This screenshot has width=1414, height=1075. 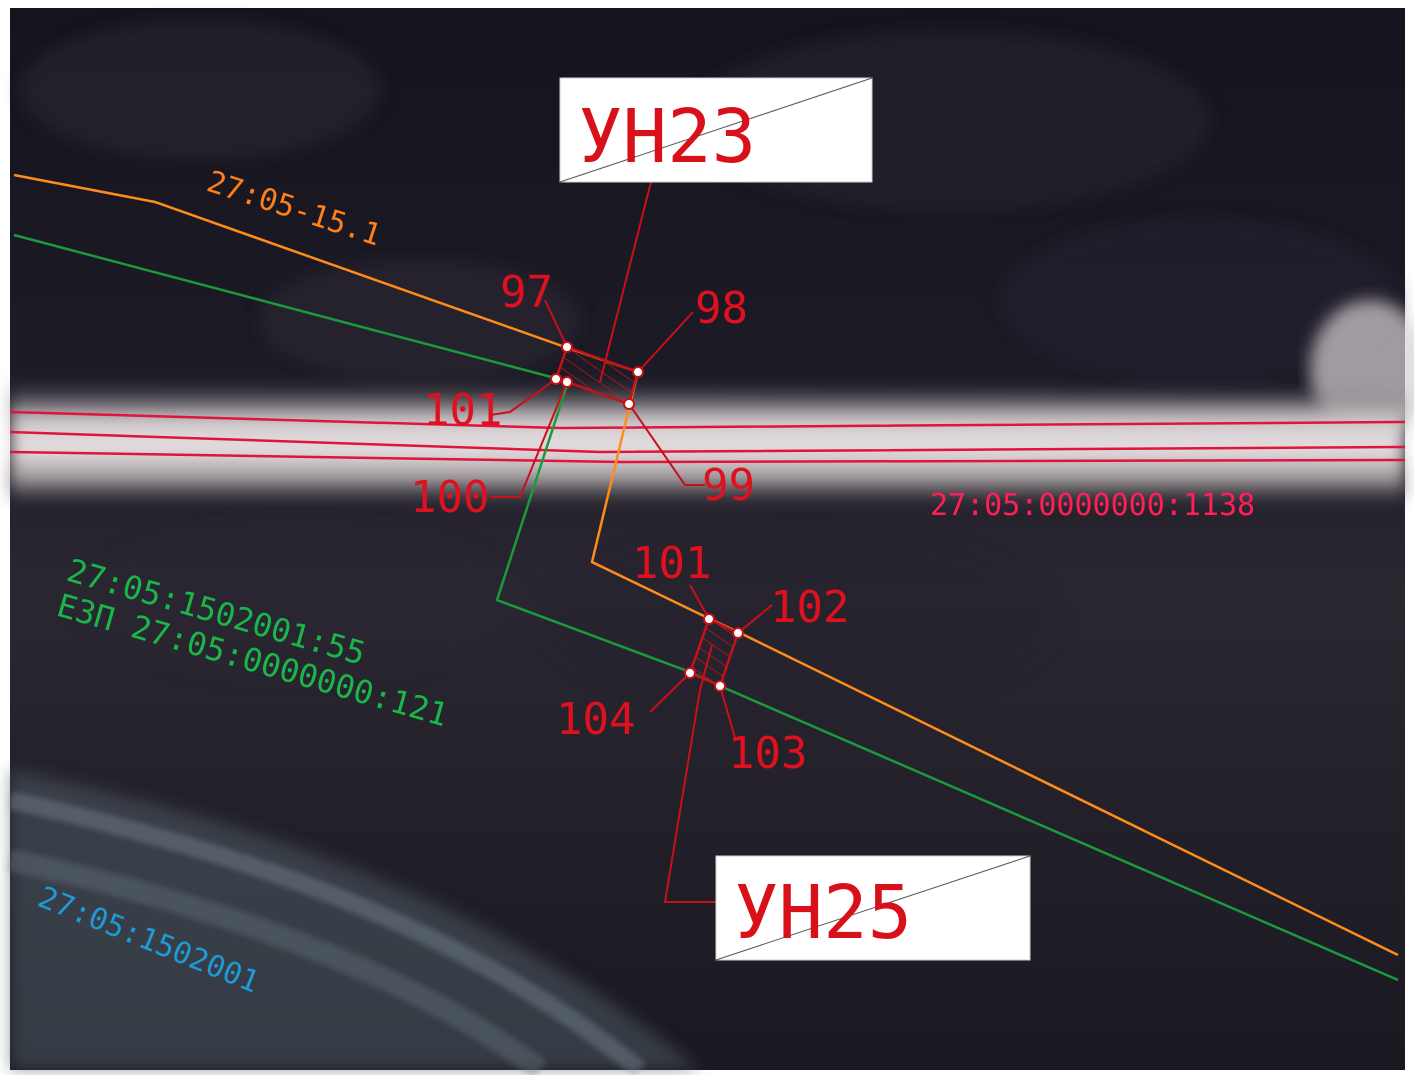 What do you see at coordinates (709, 619) in the screenshot?
I see `point-101b-marker` at bounding box center [709, 619].